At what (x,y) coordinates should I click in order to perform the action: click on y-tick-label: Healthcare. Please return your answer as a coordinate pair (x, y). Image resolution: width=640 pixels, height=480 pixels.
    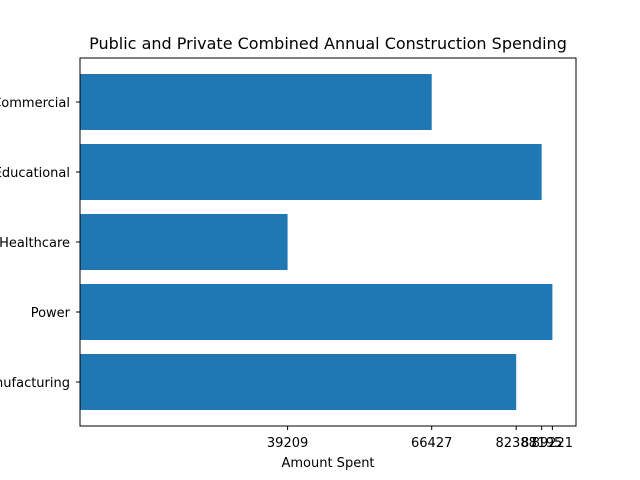
    Looking at the image, I should click on (35, 243).